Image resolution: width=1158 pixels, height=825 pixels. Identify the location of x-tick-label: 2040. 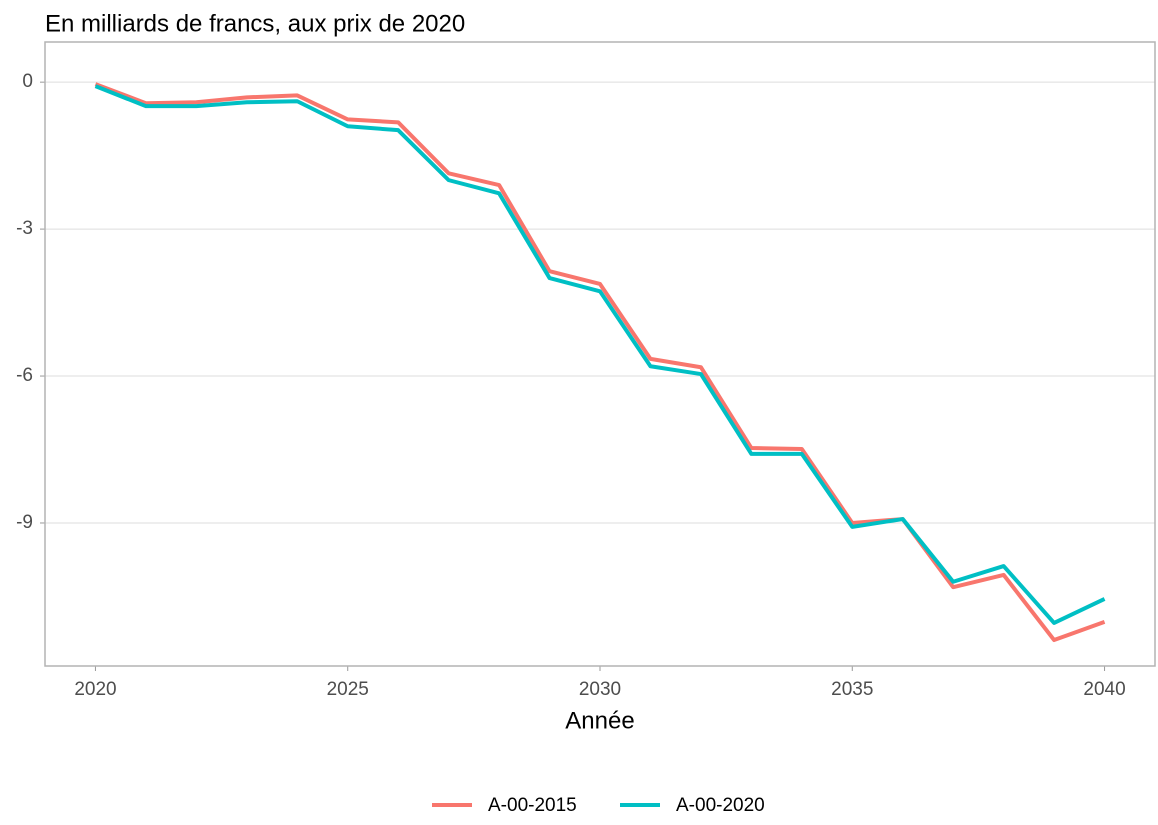
(1104, 689).